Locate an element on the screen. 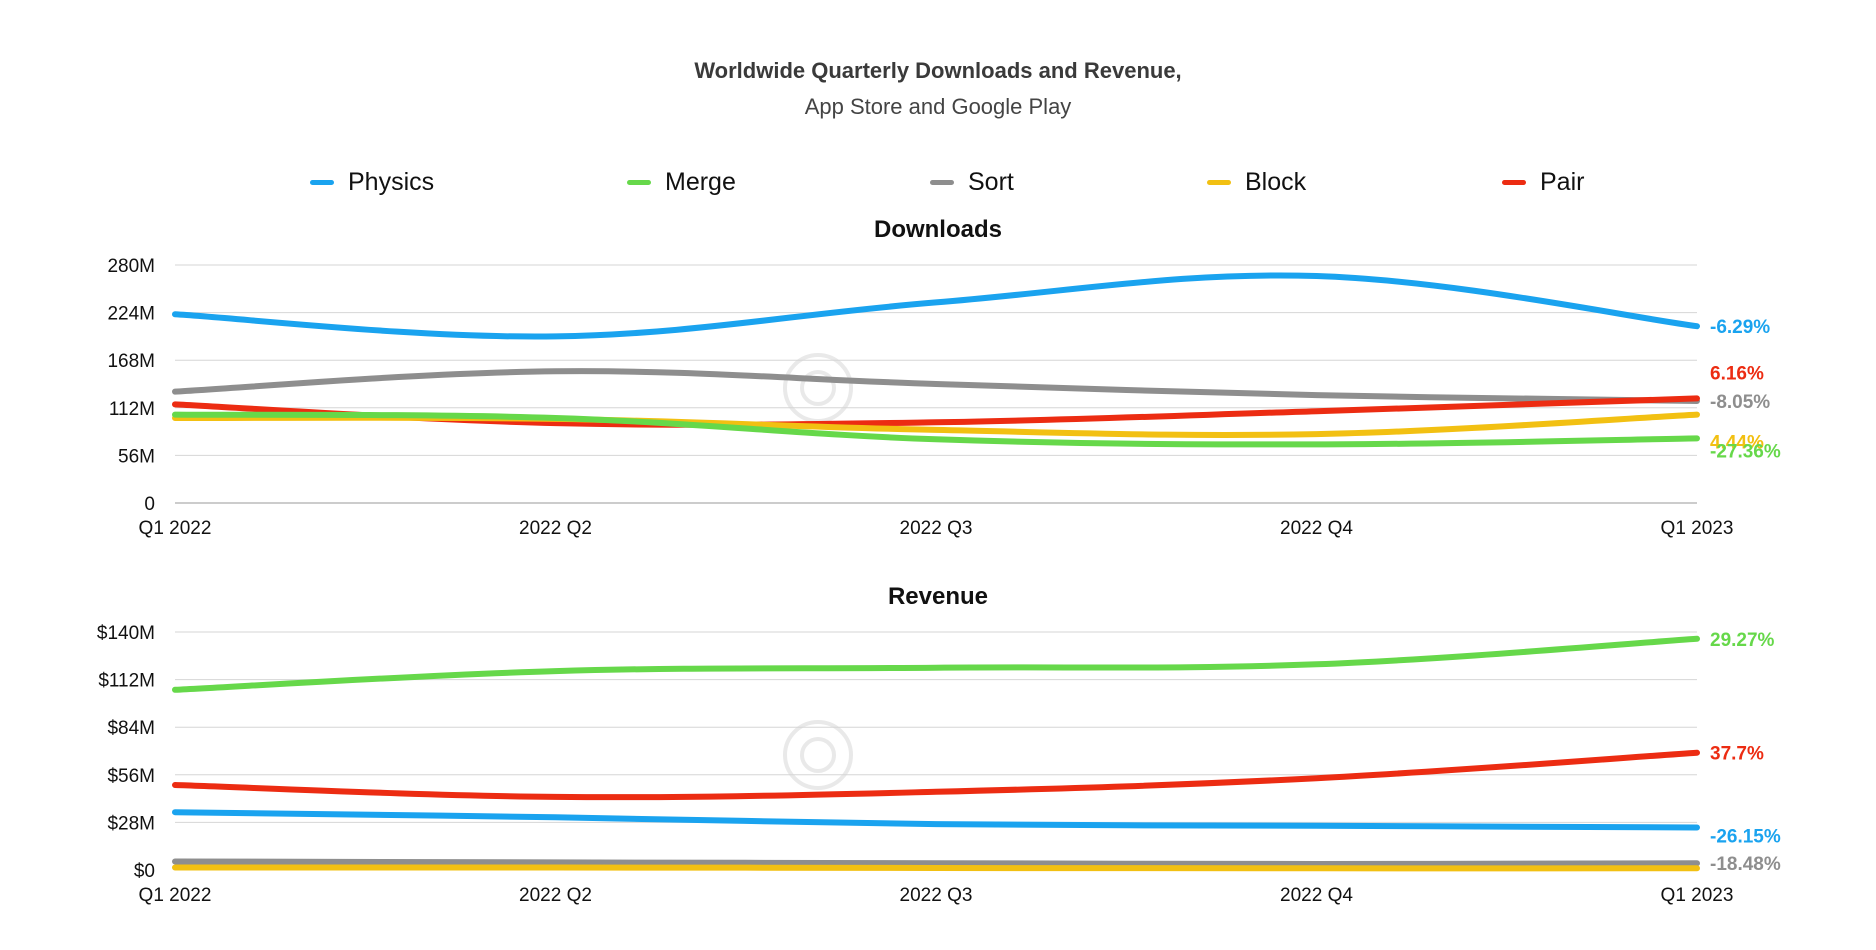  y-tick-label: $0 is located at coordinates (144, 871).